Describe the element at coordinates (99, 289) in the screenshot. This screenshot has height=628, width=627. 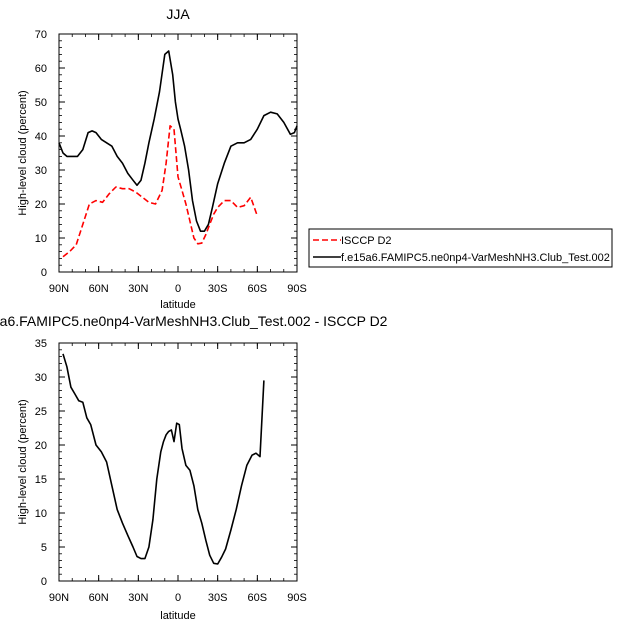
I see `panel1-x-tick-label: 60N` at that location.